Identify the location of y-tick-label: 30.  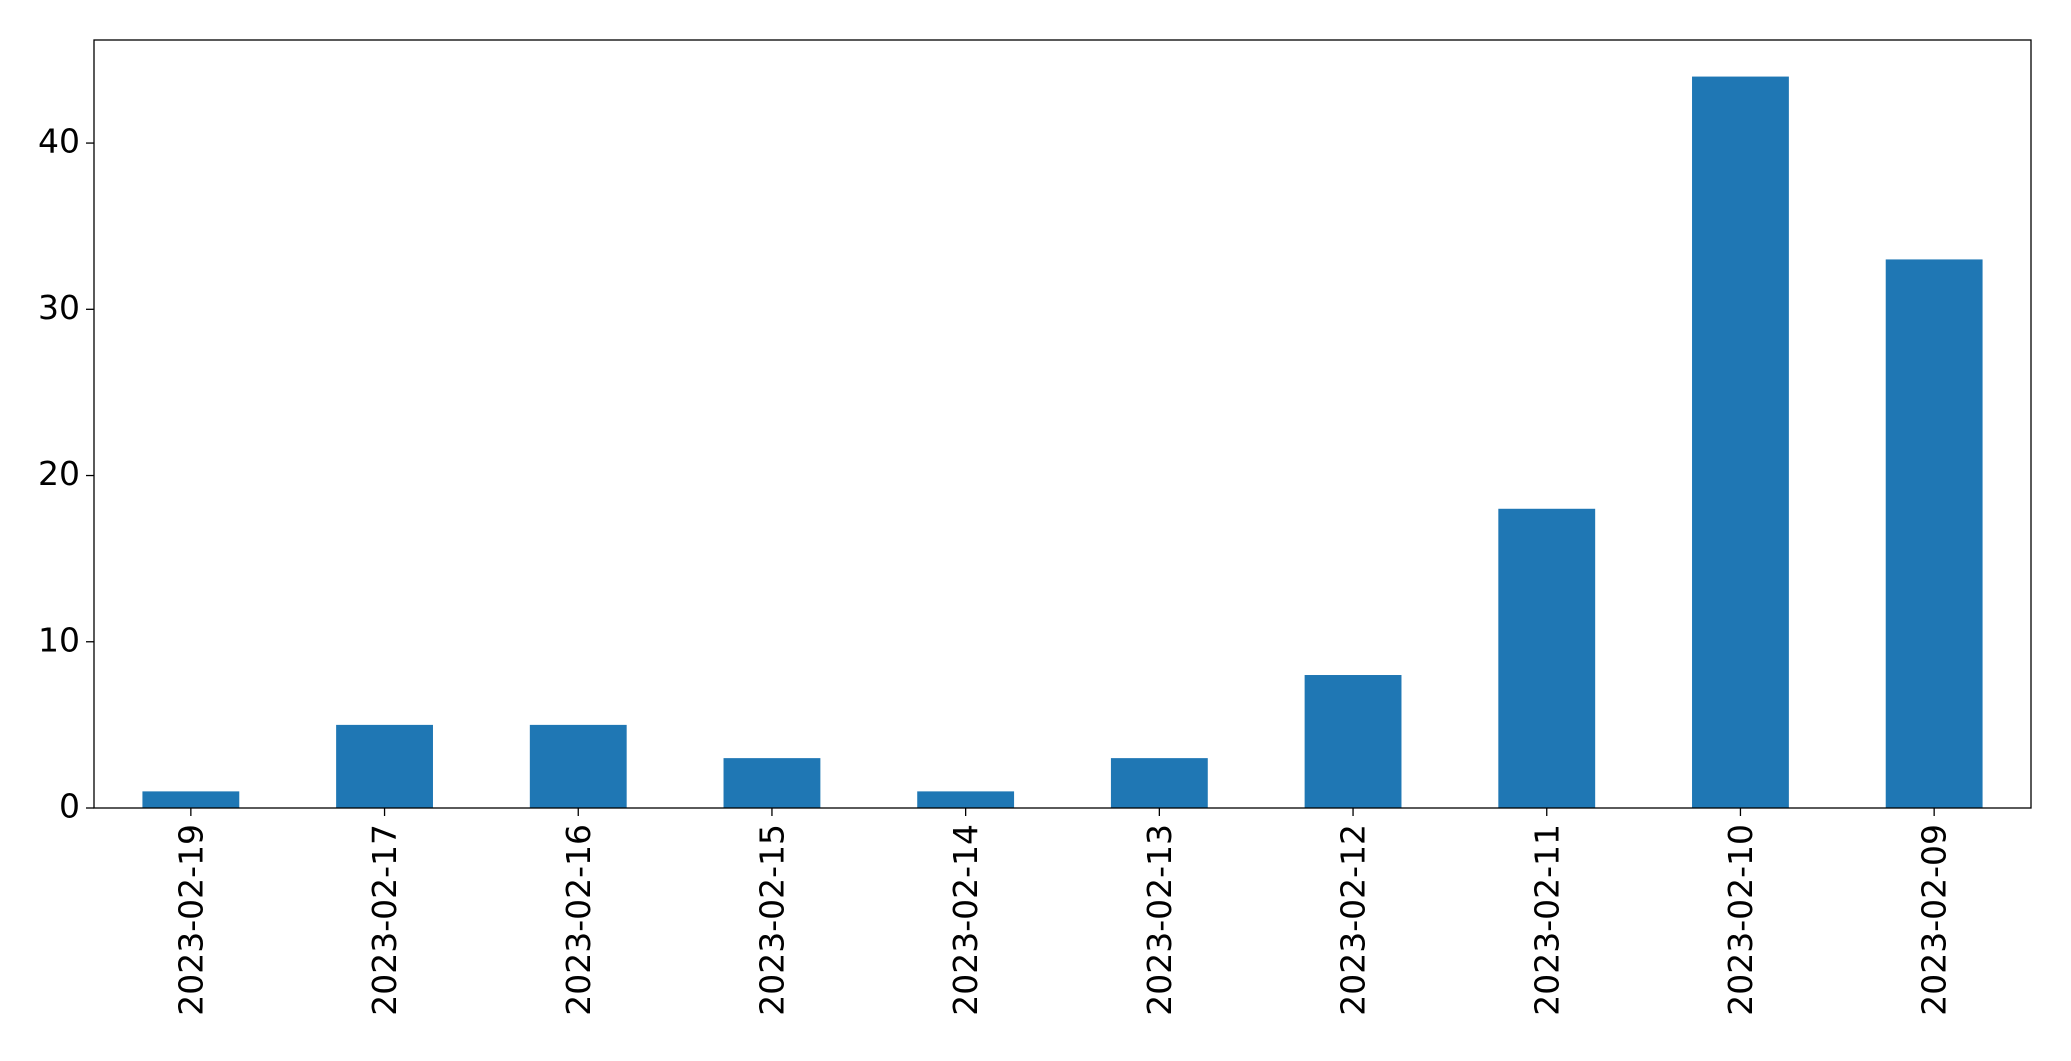
(59, 307).